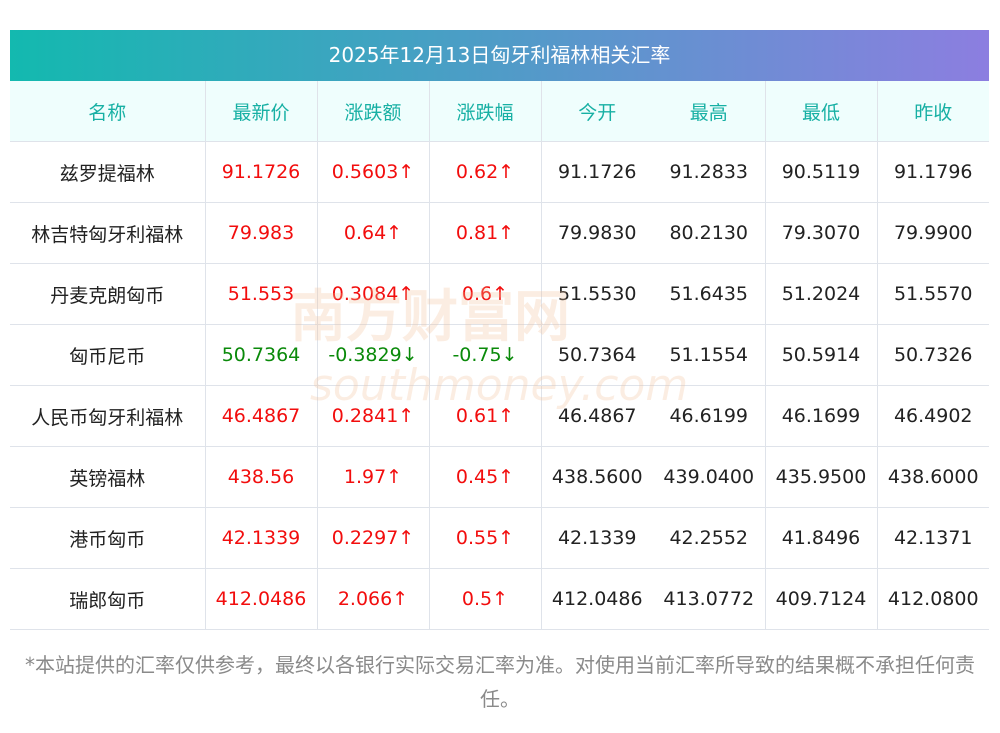 The image size is (1000, 733). I want to click on cell-name: 港币匈币, so click(108, 538).